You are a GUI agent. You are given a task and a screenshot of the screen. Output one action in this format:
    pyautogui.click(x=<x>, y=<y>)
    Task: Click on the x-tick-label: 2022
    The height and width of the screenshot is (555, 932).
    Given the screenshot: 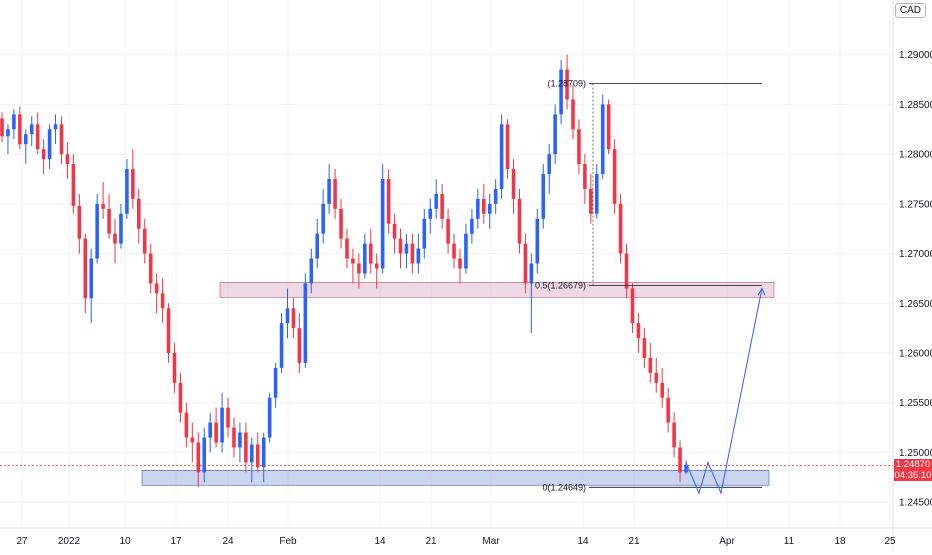 What is the action you would take?
    pyautogui.click(x=69, y=541)
    